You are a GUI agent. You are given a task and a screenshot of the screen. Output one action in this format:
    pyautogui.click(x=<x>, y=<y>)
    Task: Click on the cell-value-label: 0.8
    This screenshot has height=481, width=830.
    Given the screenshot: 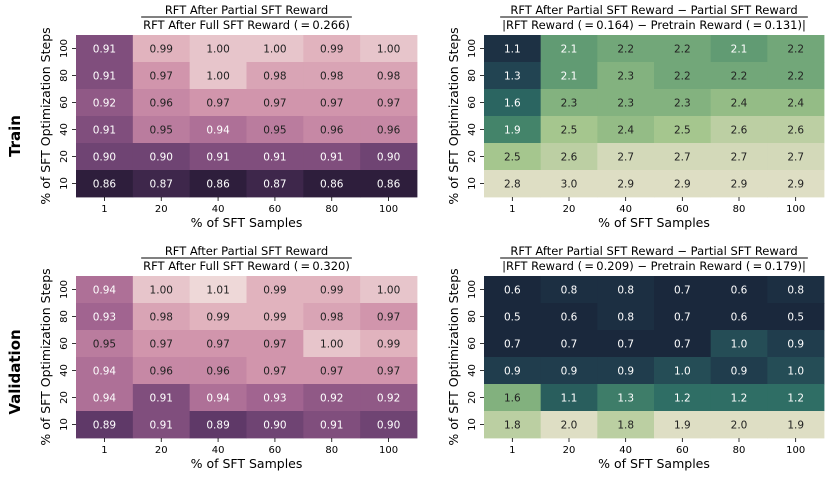 What is the action you would take?
    pyautogui.click(x=569, y=291)
    